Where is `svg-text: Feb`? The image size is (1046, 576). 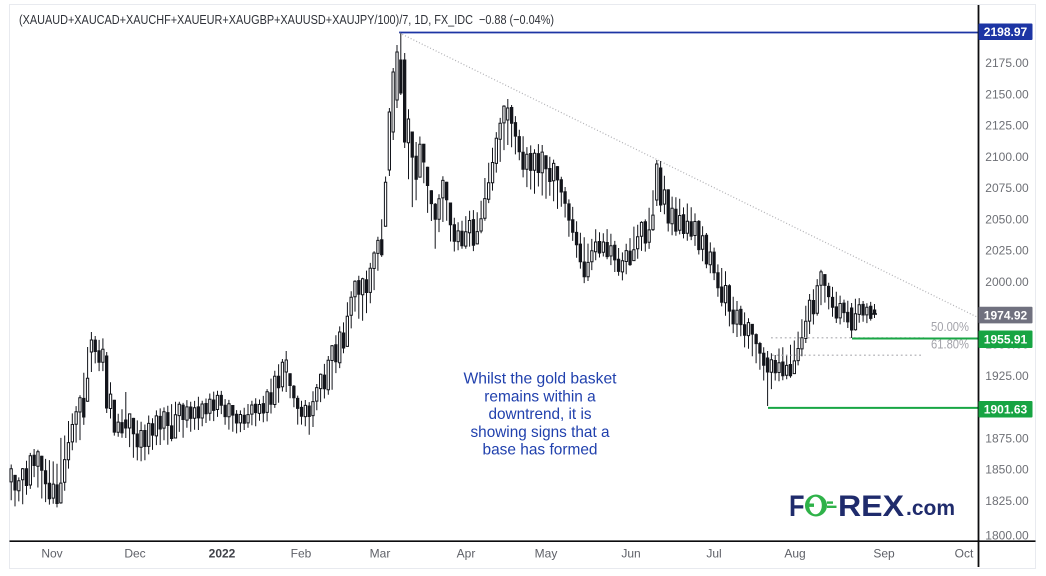 svg-text: Feb is located at coordinates (301, 554).